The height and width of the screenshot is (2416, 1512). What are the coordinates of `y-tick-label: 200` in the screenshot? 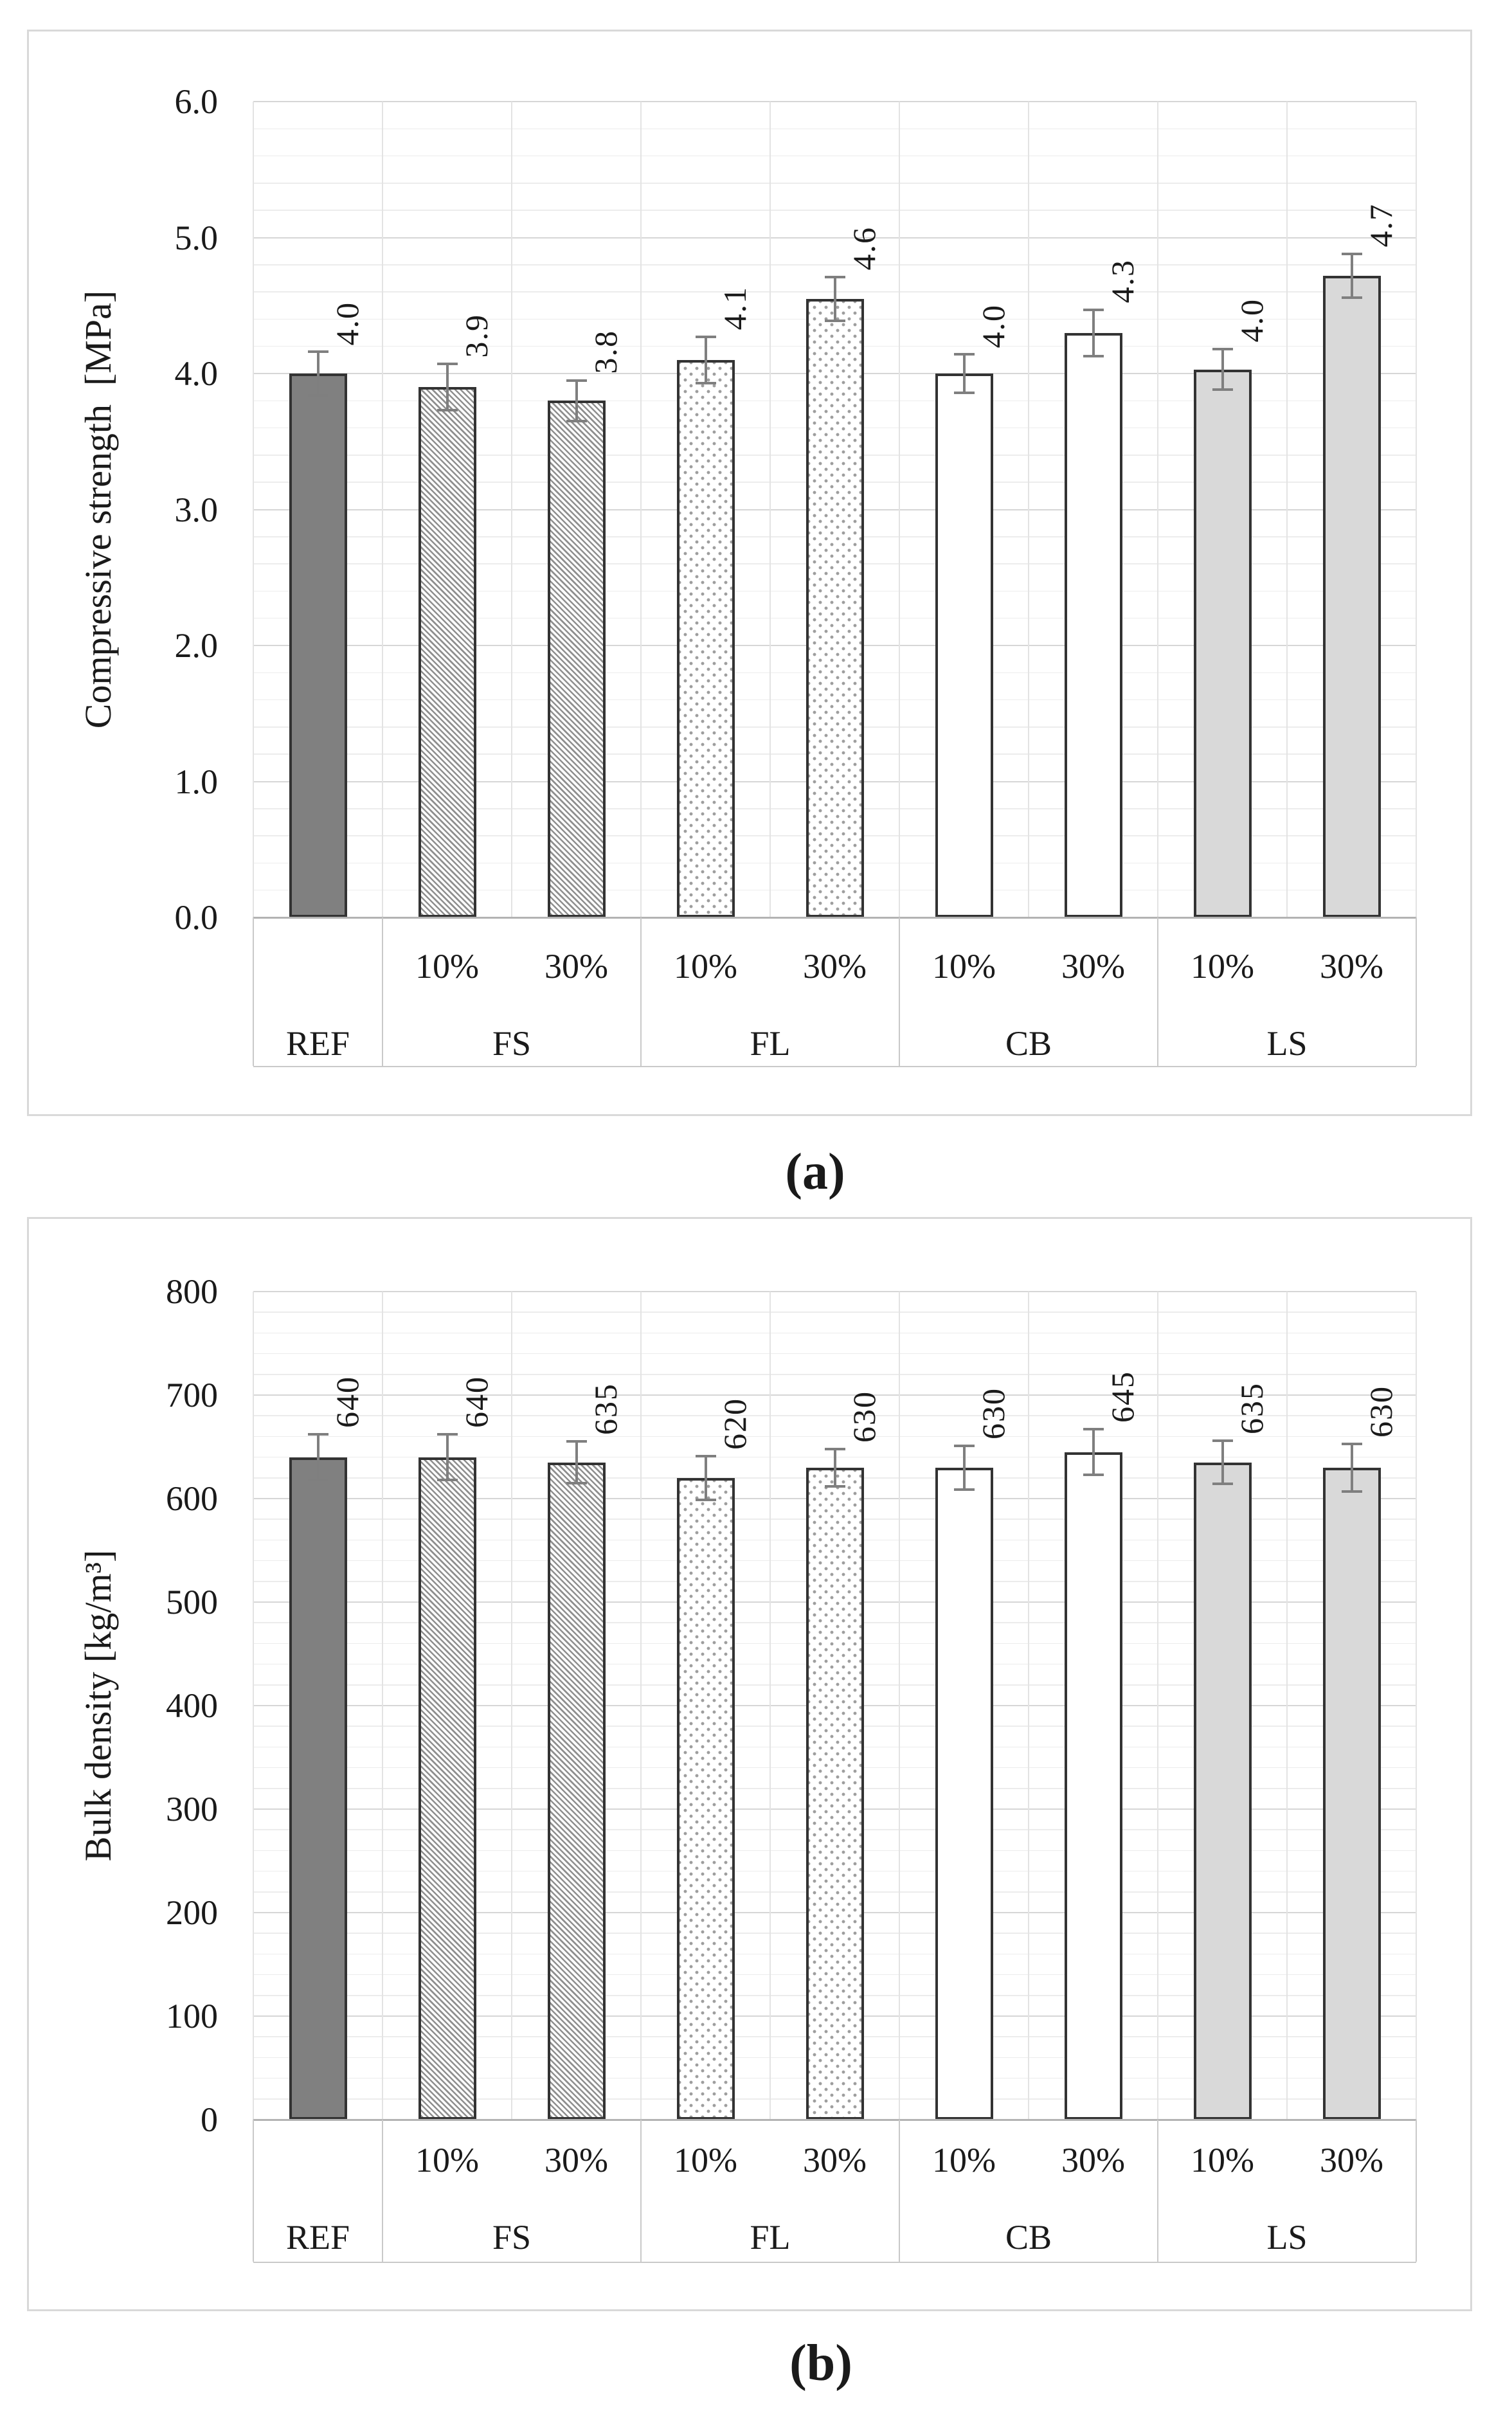 It's located at (192, 1912).